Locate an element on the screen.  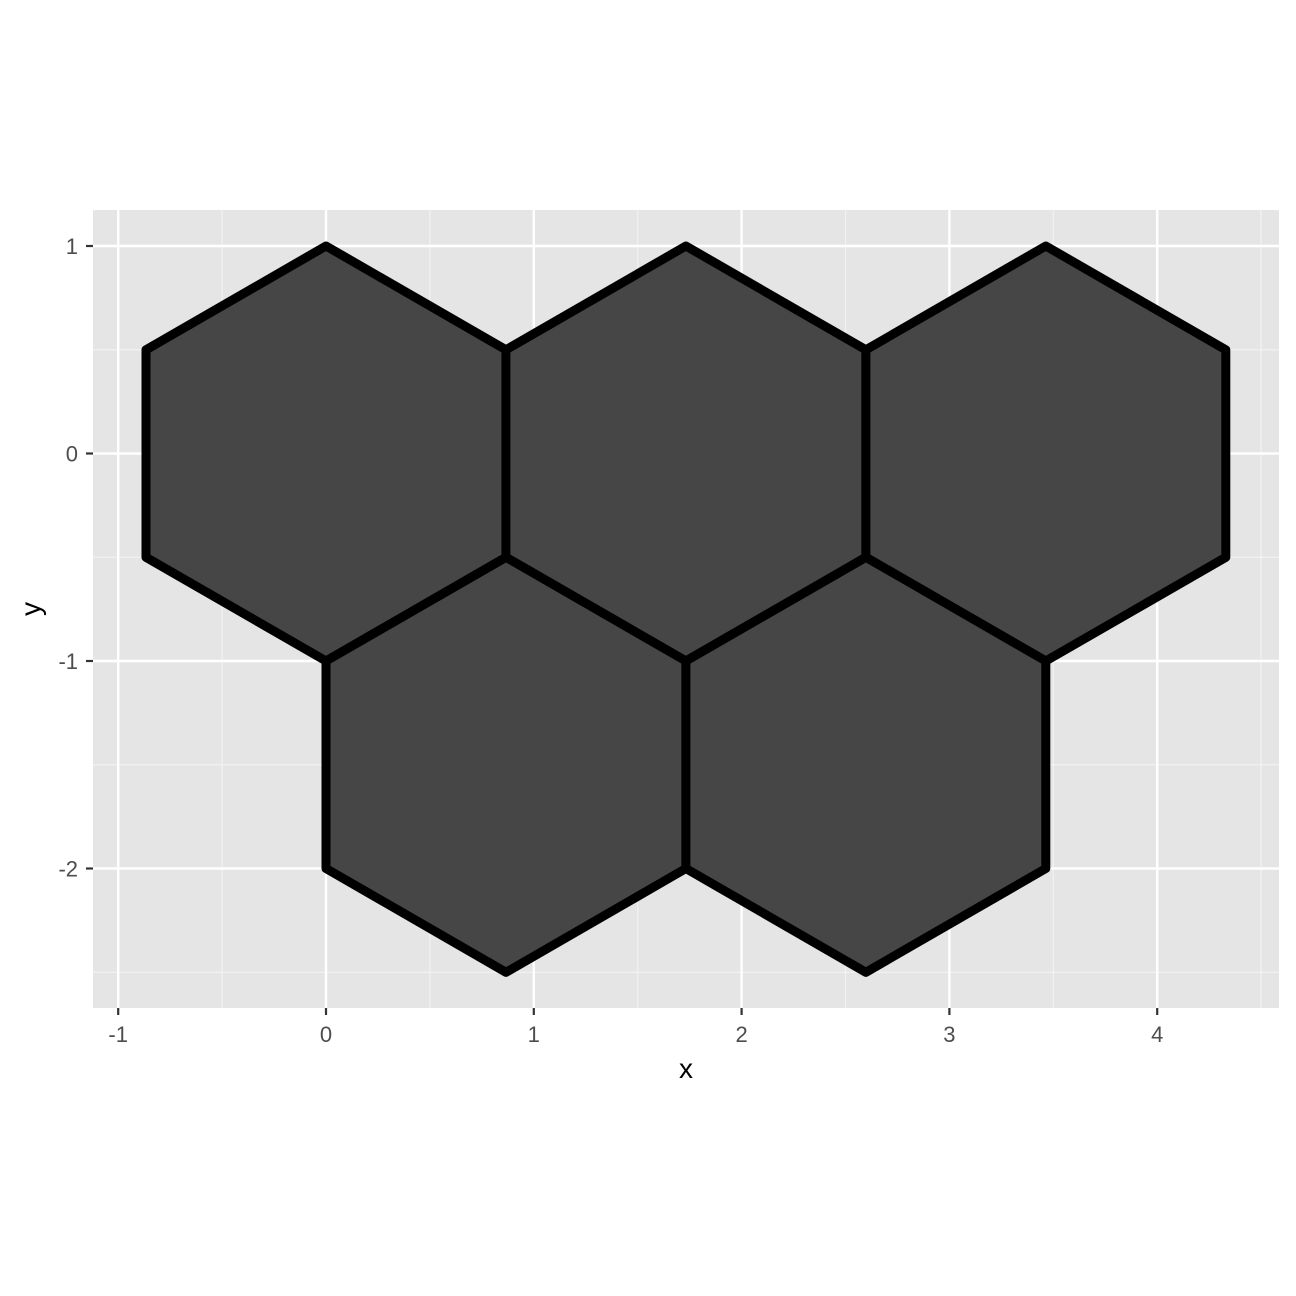
x-tick-label: 0 is located at coordinates (326, 1034).